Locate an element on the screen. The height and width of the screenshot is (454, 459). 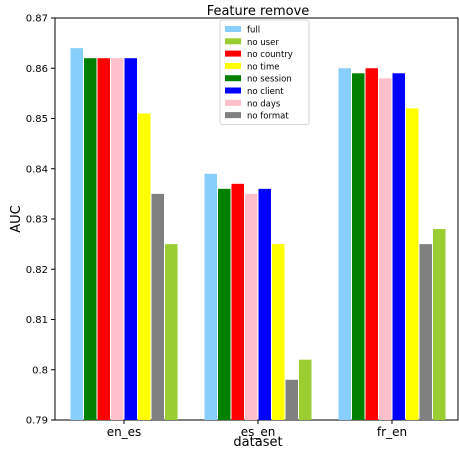
legend-box is located at coordinates (264, 72).